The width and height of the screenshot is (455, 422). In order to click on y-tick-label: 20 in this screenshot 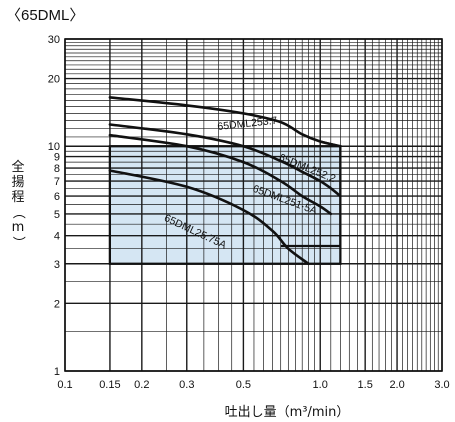, I will do `click(54, 80)`.